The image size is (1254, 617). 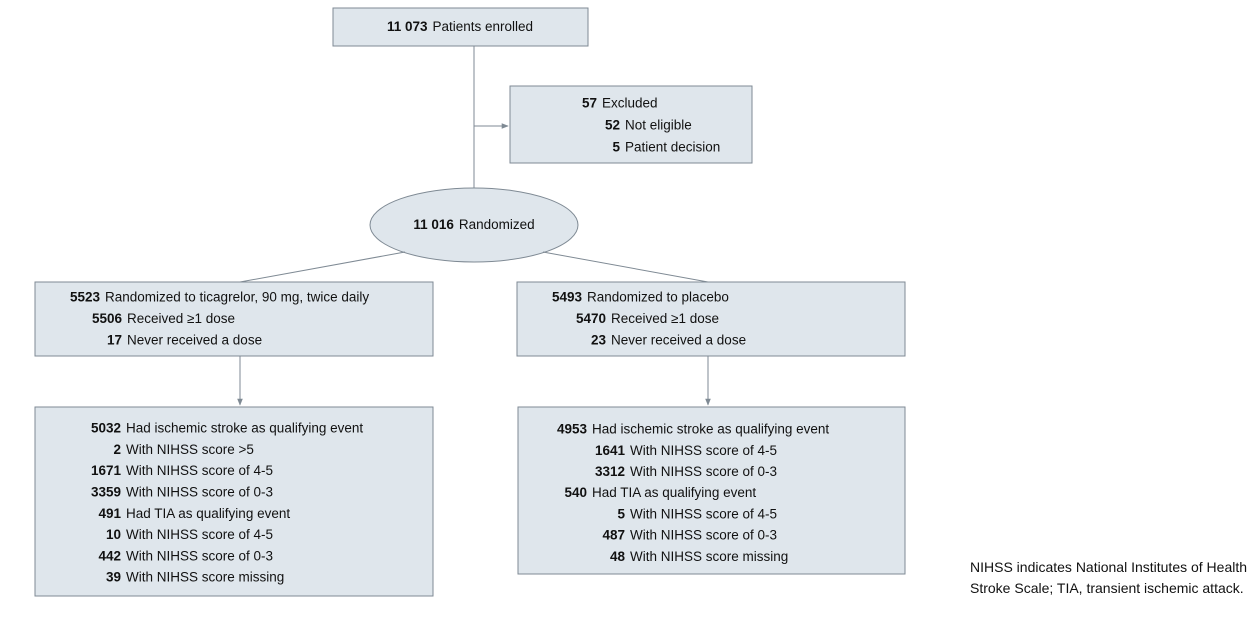 What do you see at coordinates (106, 491) in the screenshot?
I see `count: 3359` at bounding box center [106, 491].